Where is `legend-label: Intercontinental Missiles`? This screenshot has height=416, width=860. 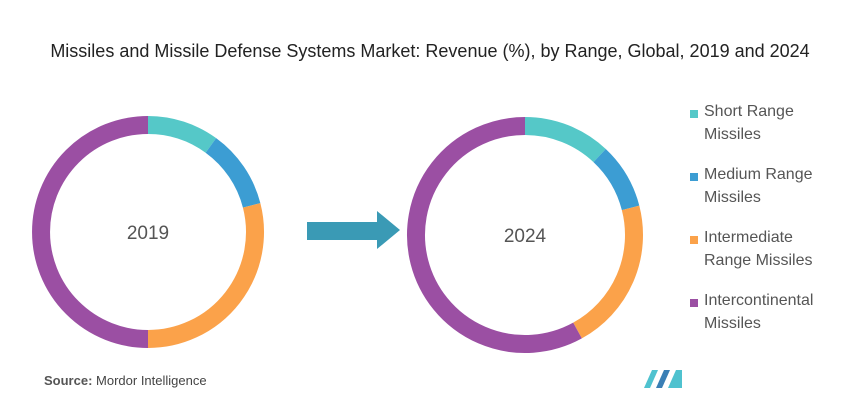 legend-label: Intercontinental Missiles is located at coordinates (759, 312).